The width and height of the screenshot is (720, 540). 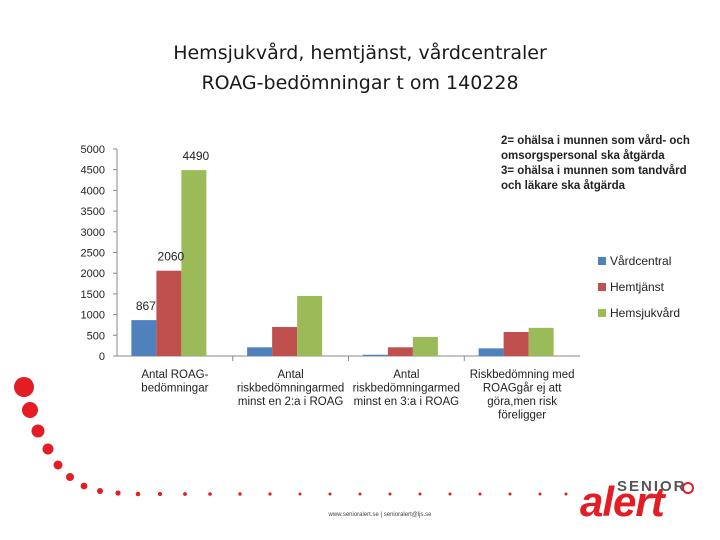 What do you see at coordinates (93, 191) in the screenshot?
I see `y-tick-label: 4000` at bounding box center [93, 191].